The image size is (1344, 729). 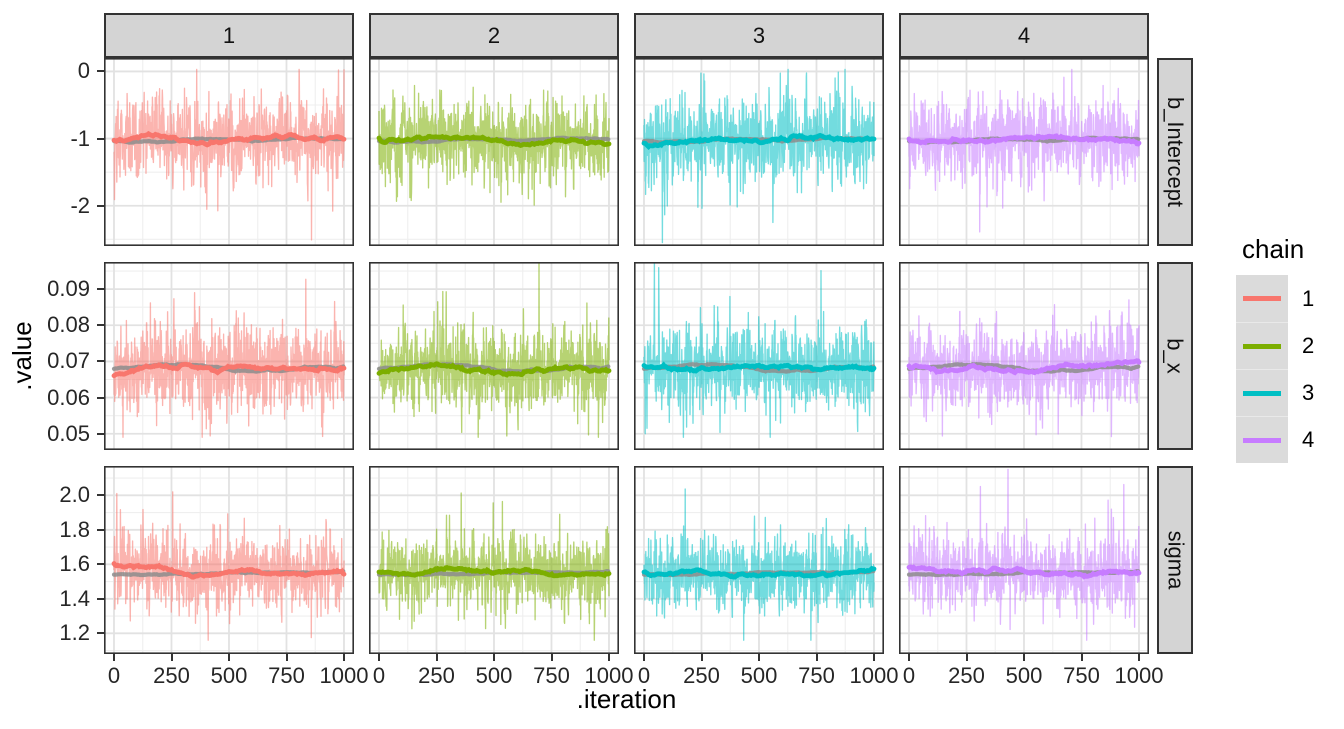 What do you see at coordinates (1308, 392) in the screenshot?
I see `legend-label: 3` at bounding box center [1308, 392].